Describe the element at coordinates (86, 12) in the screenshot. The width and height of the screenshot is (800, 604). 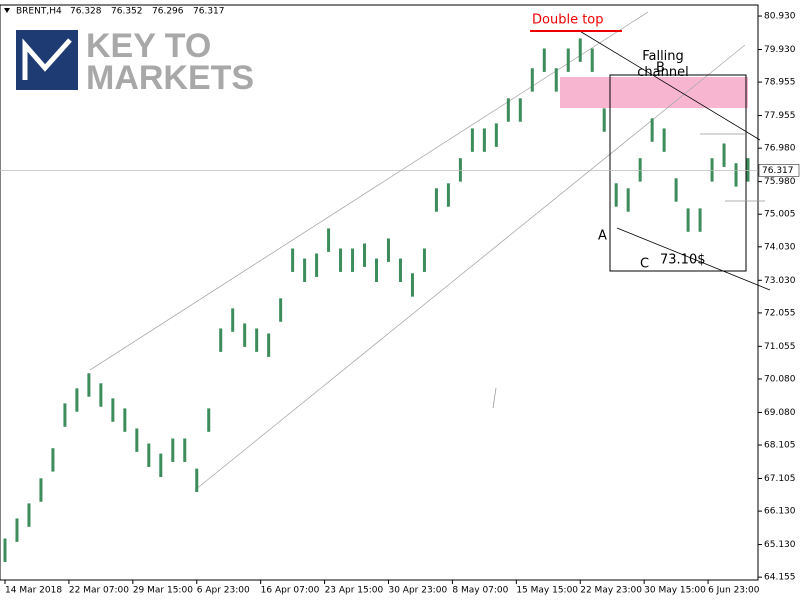
I see `header-value: 76.328` at that location.